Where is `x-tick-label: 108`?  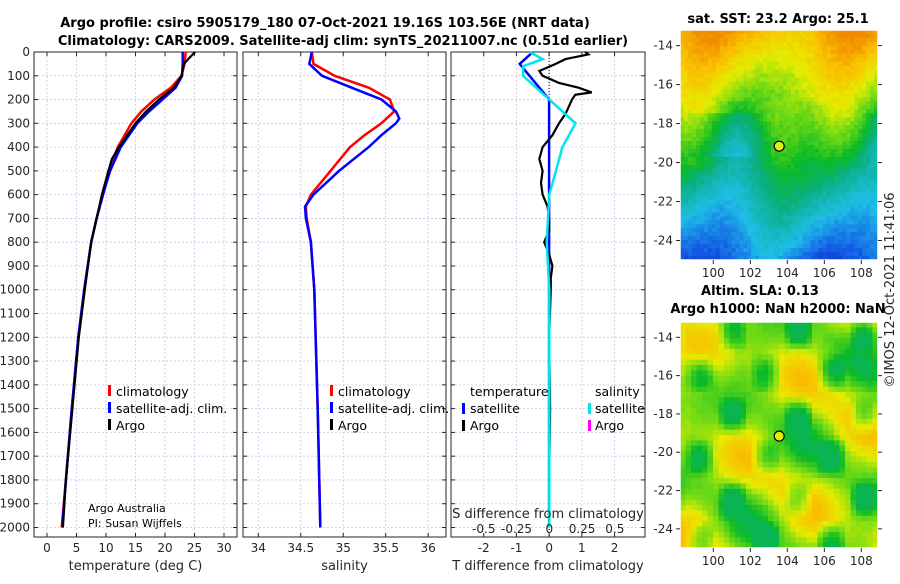 x-tick-label: 108 is located at coordinates (861, 273).